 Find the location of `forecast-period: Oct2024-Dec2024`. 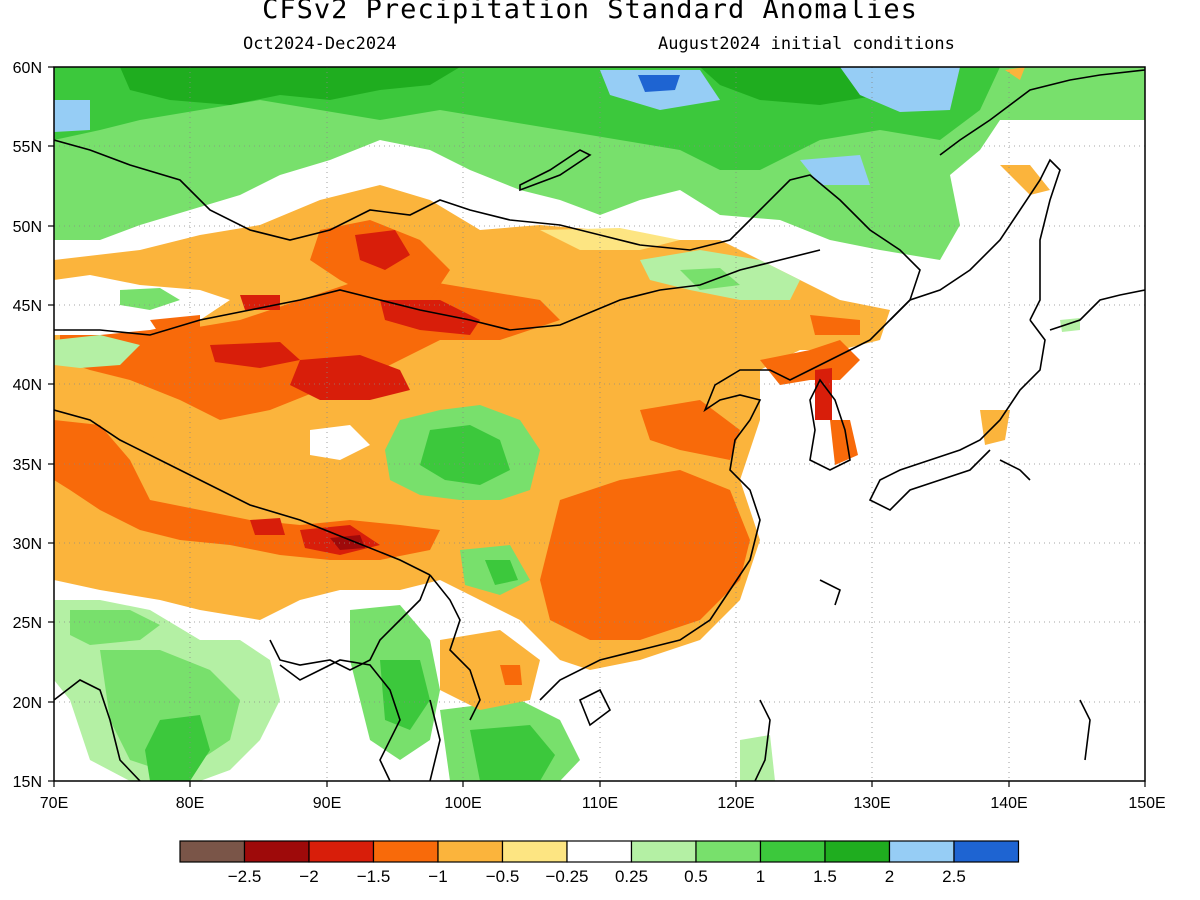

forecast-period: Oct2024-Dec2024 is located at coordinates (320, 44).